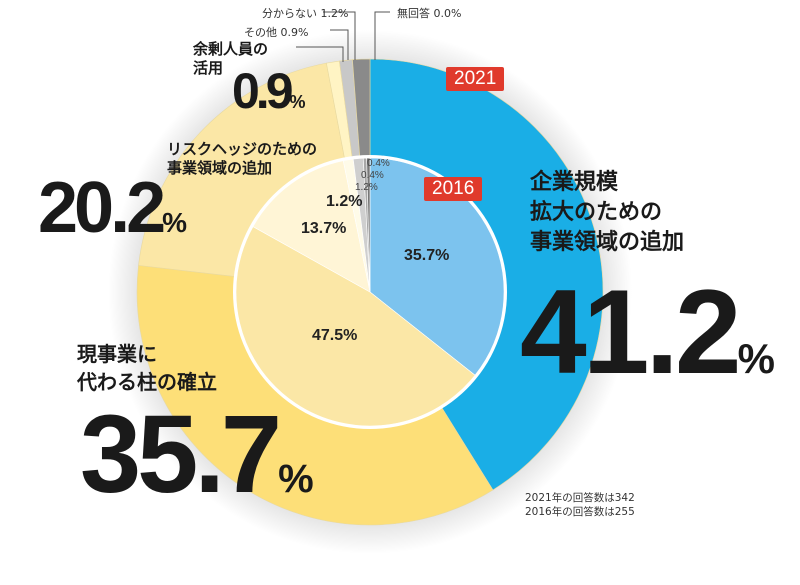 The height and width of the screenshot is (585, 800). Describe the element at coordinates (343, 36) in the screenshot. I see `leader-lines` at that location.